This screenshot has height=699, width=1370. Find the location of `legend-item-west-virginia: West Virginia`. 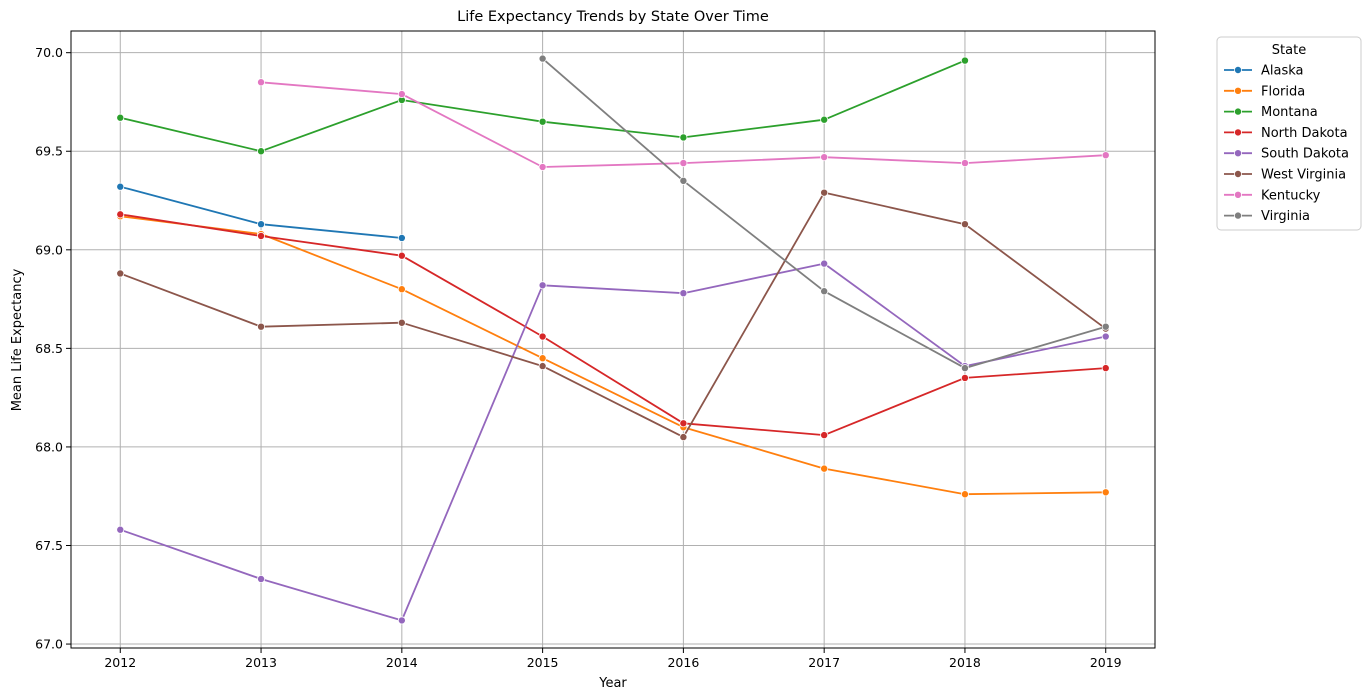

legend-item-west-virginia: West Virginia is located at coordinates (1285, 175).